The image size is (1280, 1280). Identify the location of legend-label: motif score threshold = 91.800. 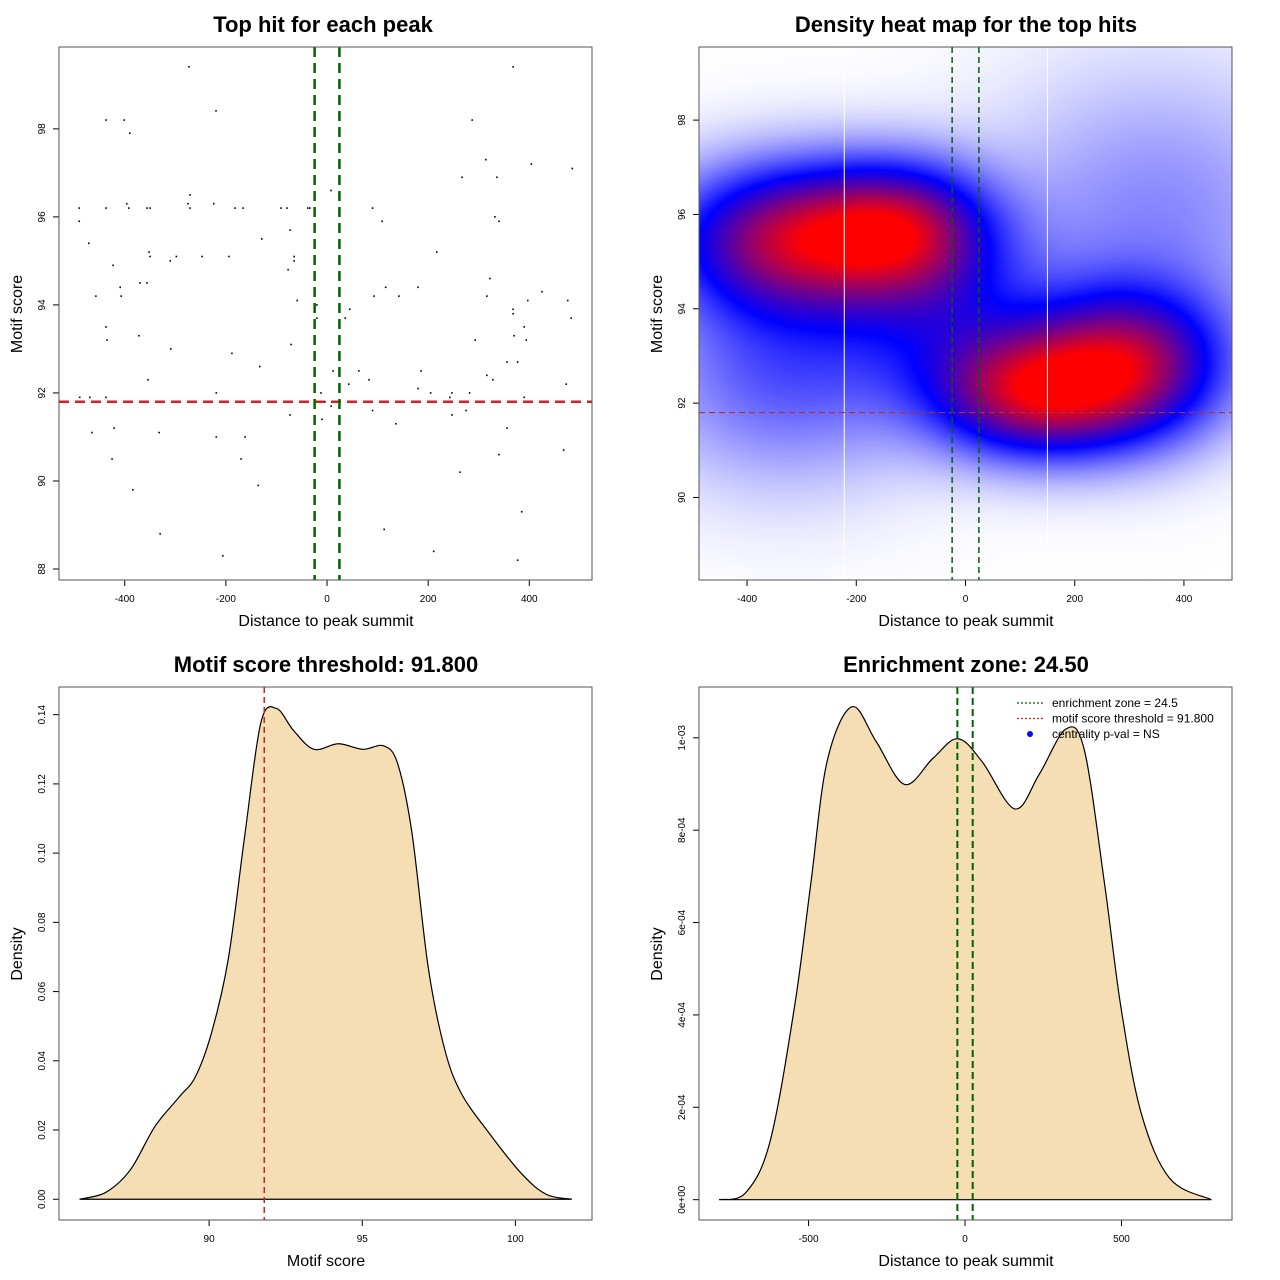
(1133, 719).